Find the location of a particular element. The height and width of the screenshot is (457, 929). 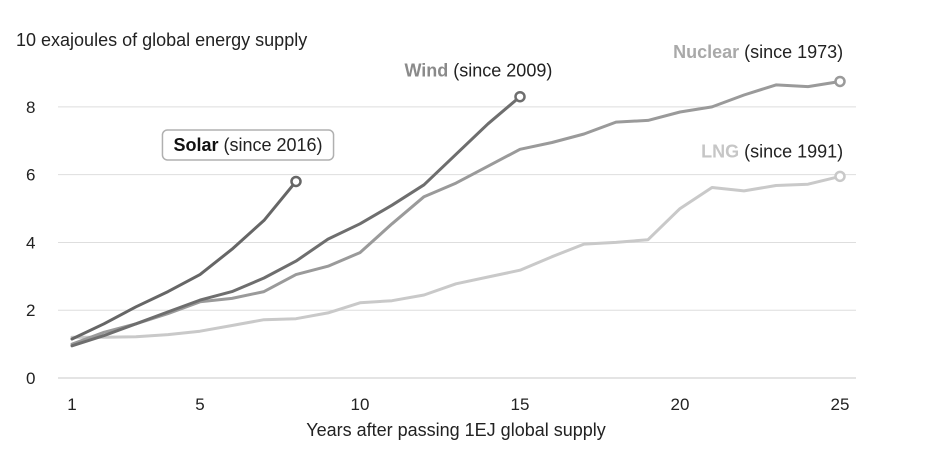

x-tick-label: 1 is located at coordinates (71, 404).